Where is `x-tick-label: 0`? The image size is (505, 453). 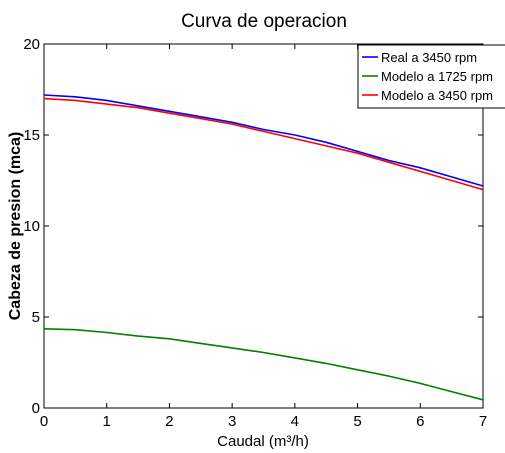 x-tick-label: 0 is located at coordinates (44, 421).